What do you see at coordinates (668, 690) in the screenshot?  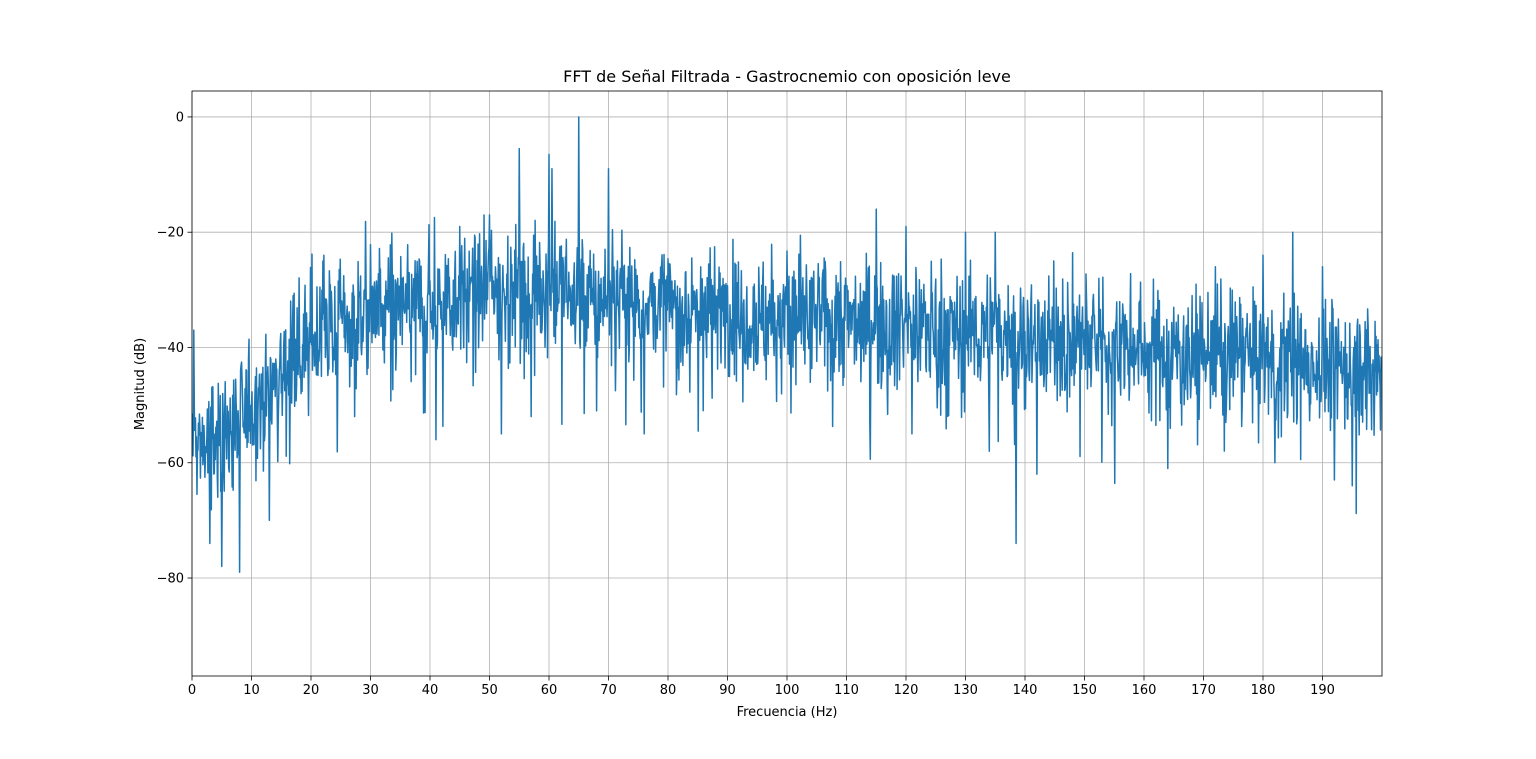 I see `x-tick-label: 80` at bounding box center [668, 690].